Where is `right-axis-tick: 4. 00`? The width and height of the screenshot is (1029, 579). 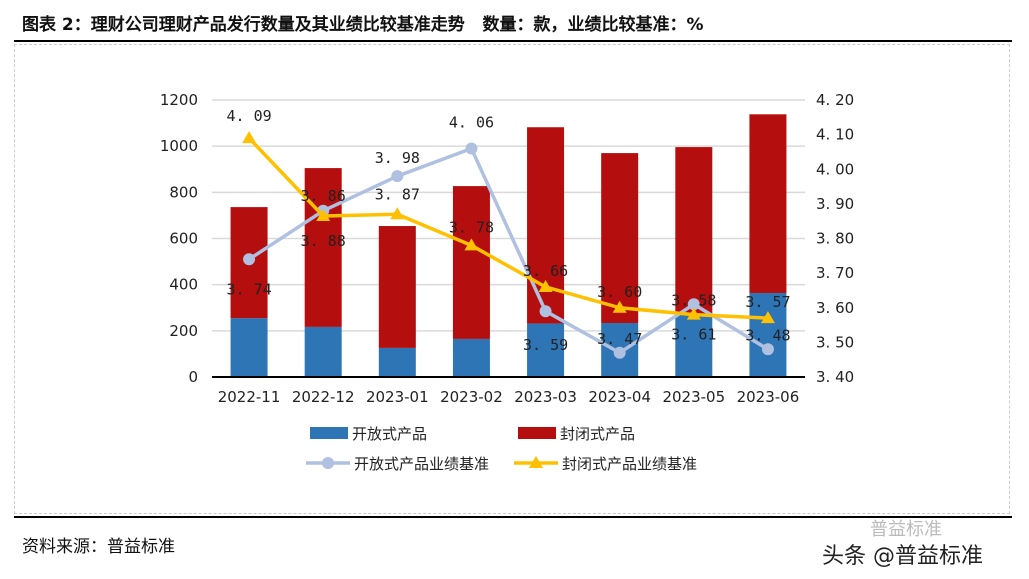 right-axis-tick: 4. 00 is located at coordinates (835, 169).